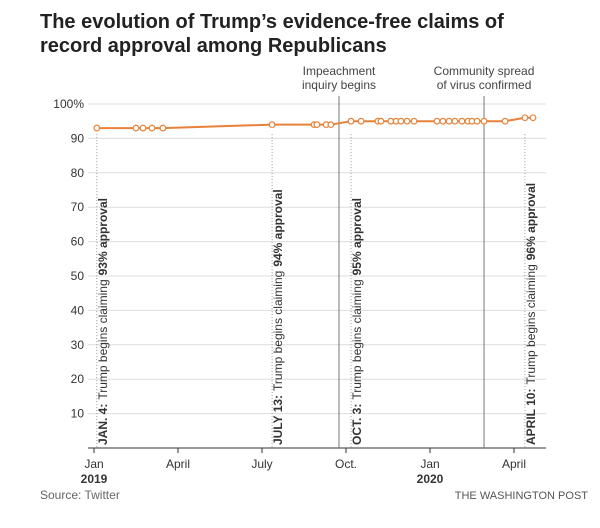 The height and width of the screenshot is (528, 600). I want to click on annotation-label: OCT. 3:, so click(357, 424).